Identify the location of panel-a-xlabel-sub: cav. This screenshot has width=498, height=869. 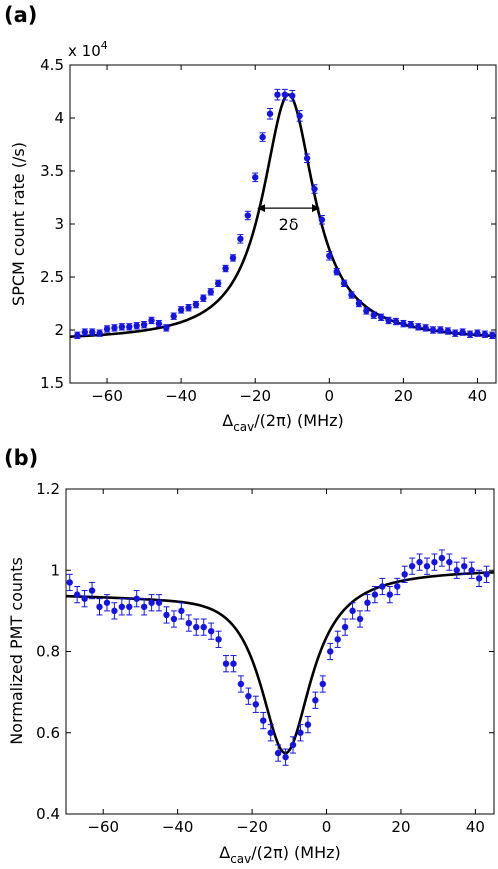
(243, 427).